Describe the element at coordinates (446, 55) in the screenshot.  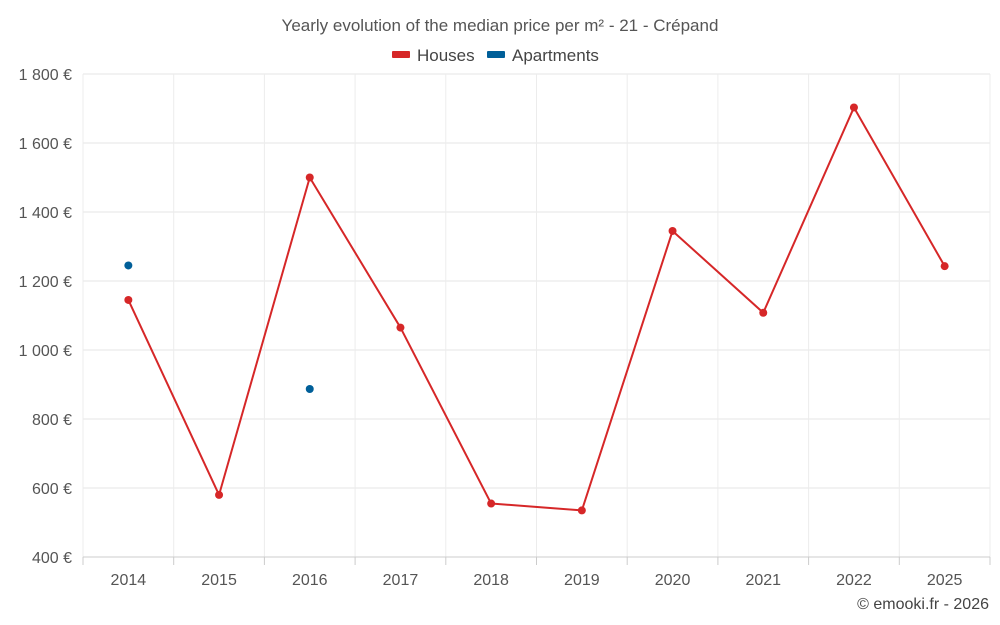
I see `legend-label-houses: Houses` at that location.